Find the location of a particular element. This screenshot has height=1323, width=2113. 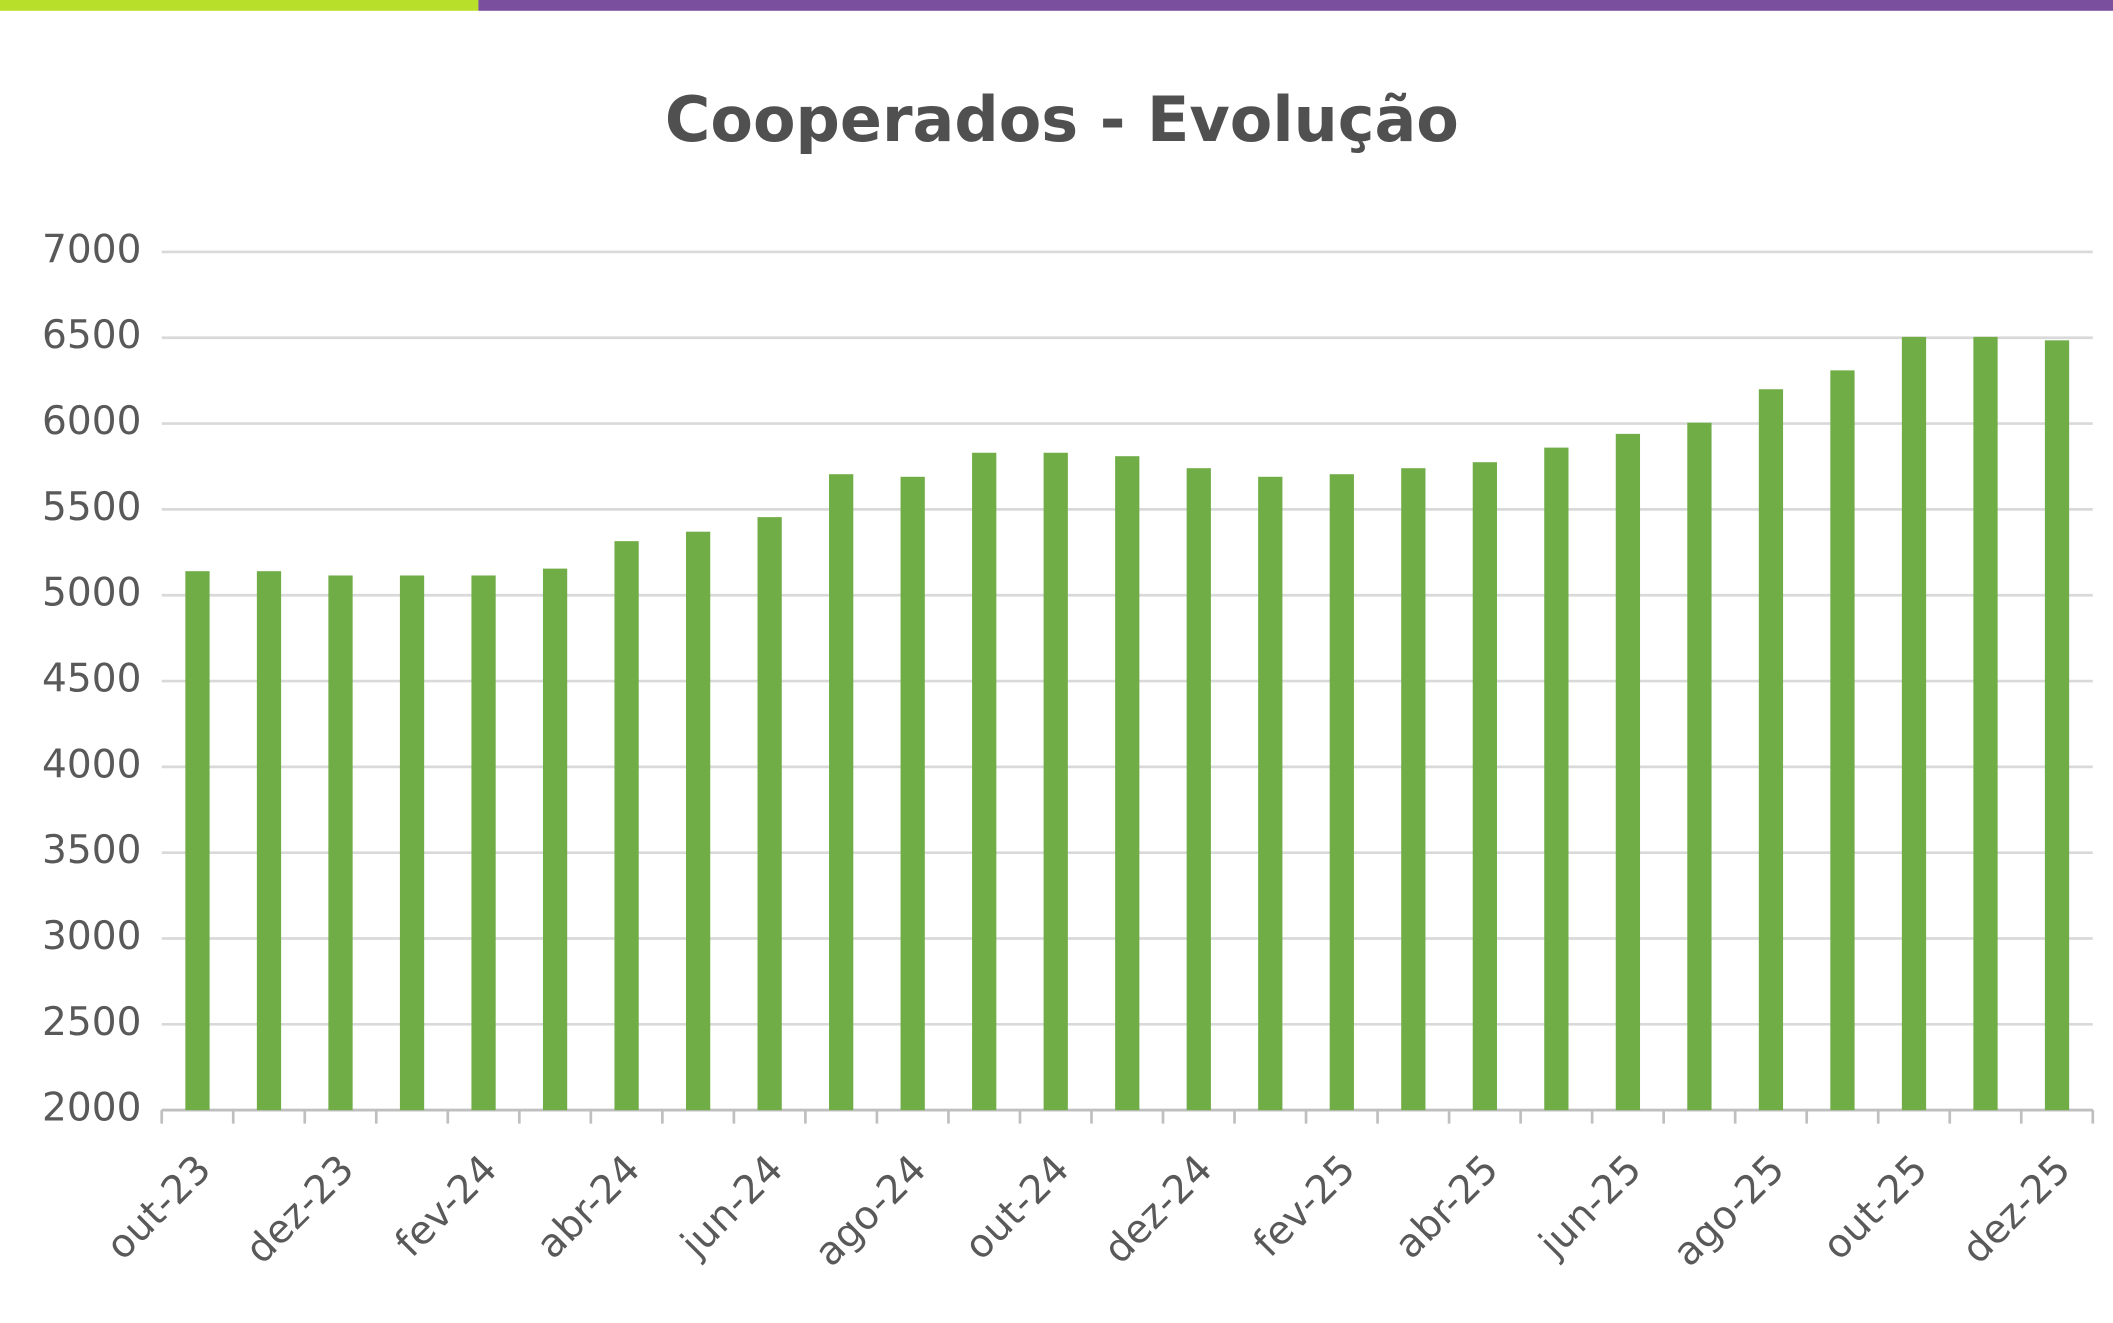

y-tick-label: 5000 is located at coordinates (91, 593).